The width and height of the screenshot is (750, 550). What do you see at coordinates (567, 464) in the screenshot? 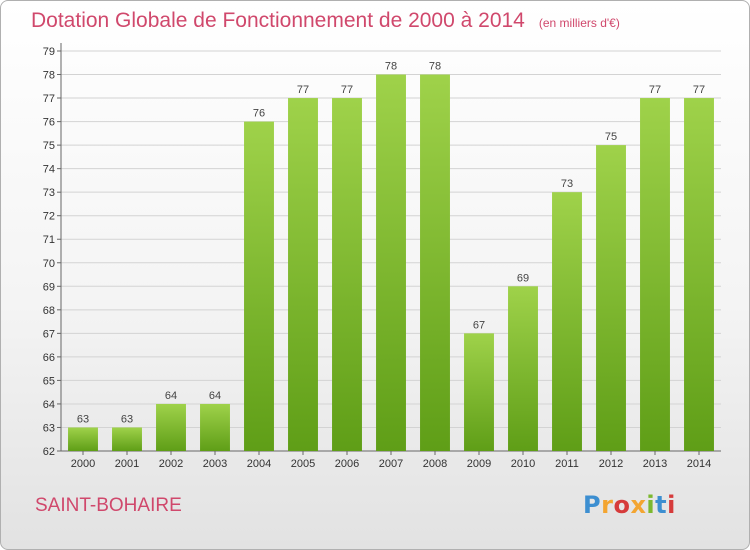
I see `x-tick-label: 2011` at bounding box center [567, 464].